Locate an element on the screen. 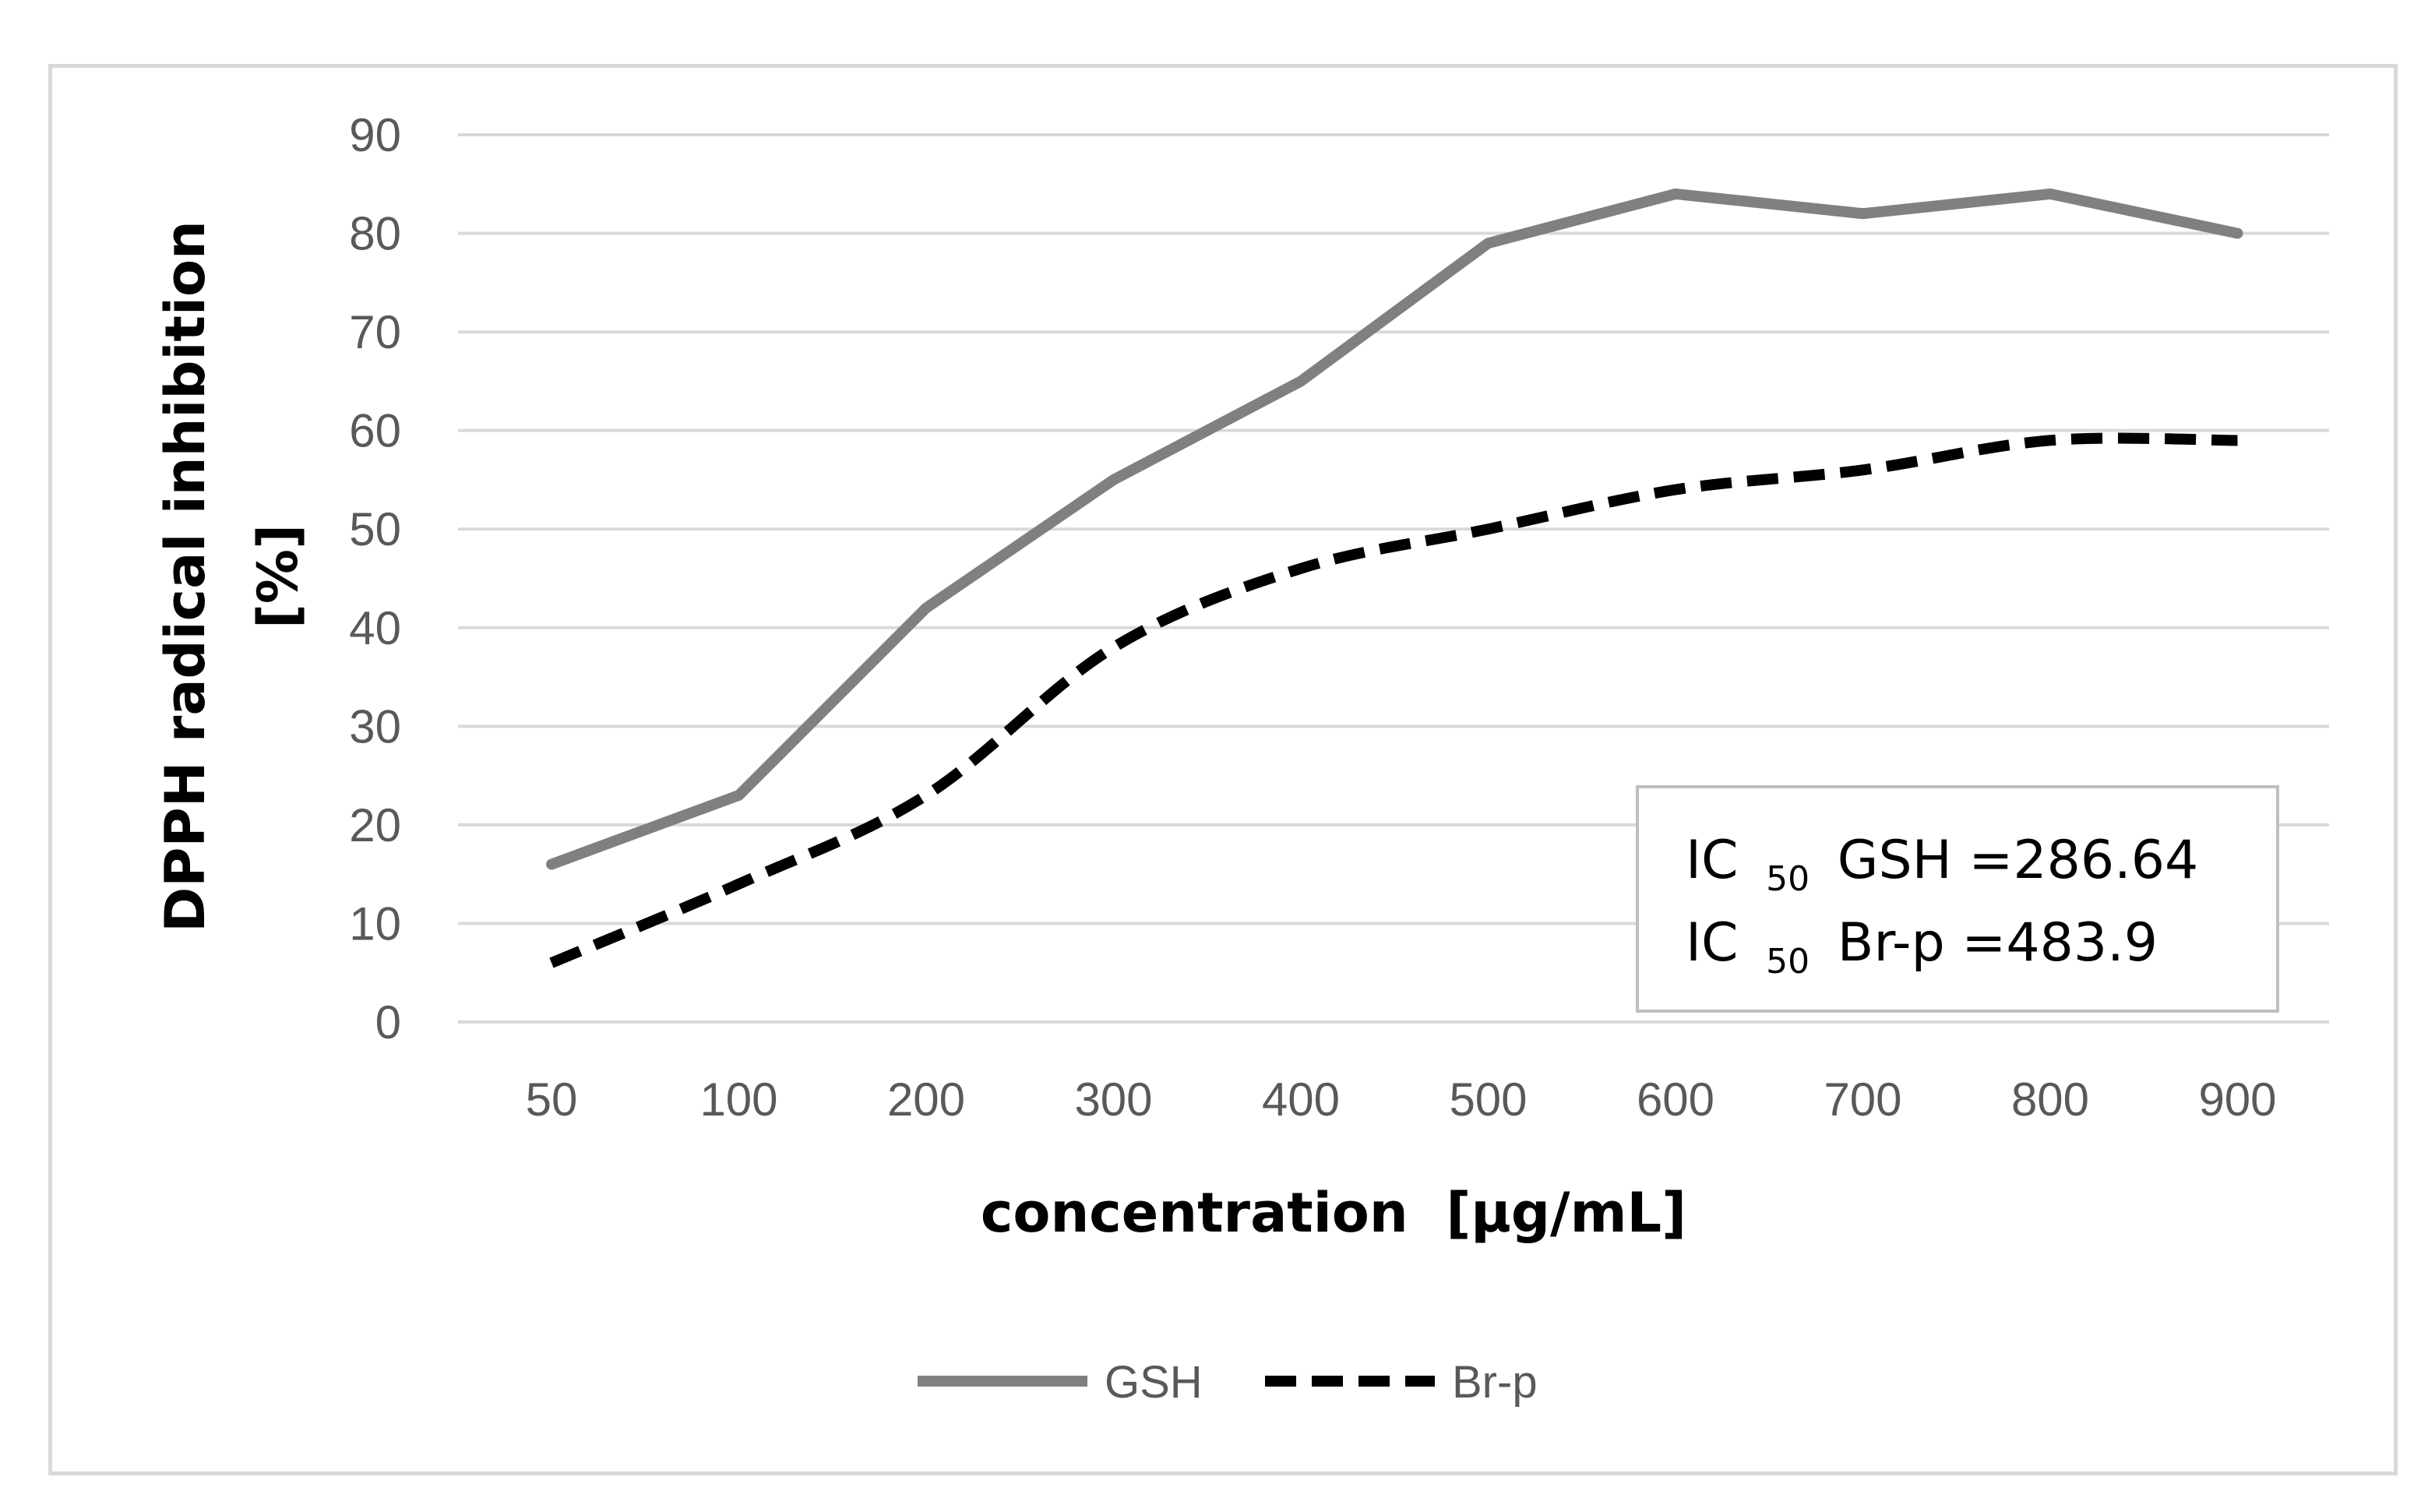 The height and width of the screenshot is (1512, 2435). x-tick-label: 600 is located at coordinates (1675, 1100).